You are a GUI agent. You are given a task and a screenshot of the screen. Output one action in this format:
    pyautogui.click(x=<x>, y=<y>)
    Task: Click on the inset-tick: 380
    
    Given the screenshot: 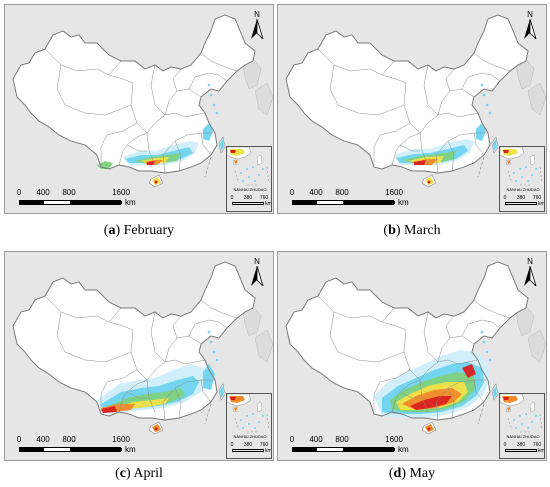 What is the action you would take?
    pyautogui.click(x=248, y=445)
    